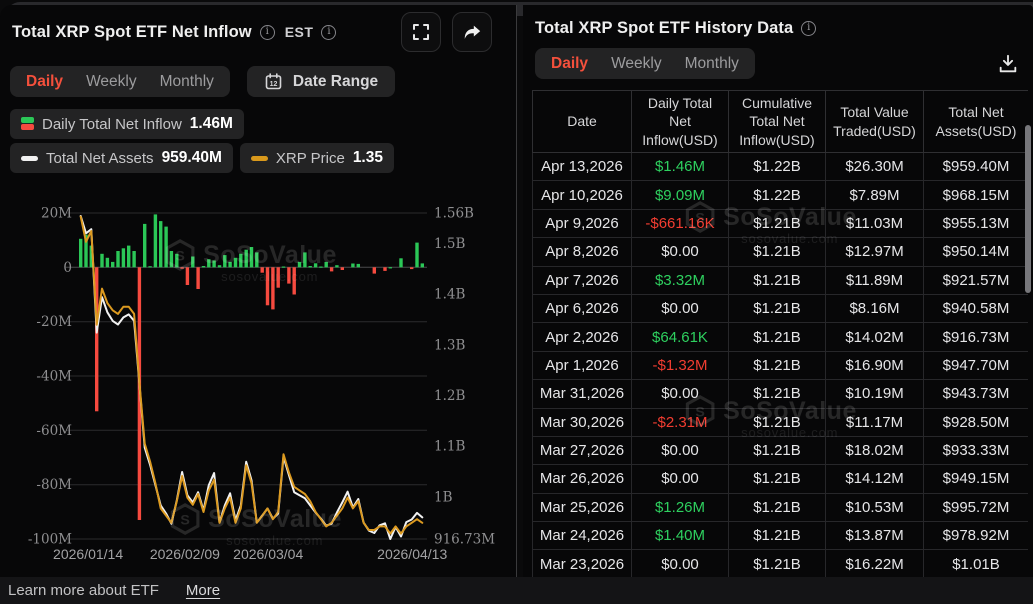 The image size is (1033, 604). Describe the element at coordinates (273, 81) in the screenshot. I see `calendar-icon: 12` at that location.